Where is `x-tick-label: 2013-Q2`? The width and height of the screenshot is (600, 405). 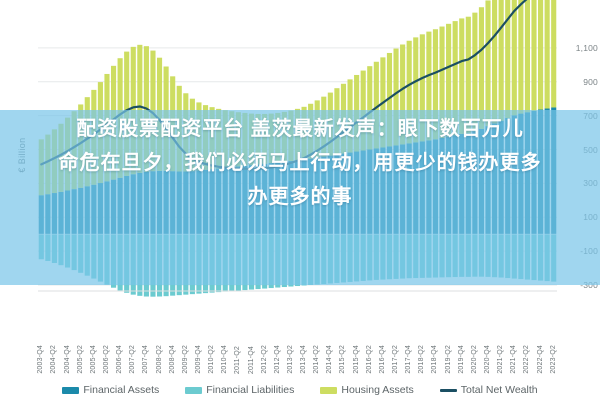 x-tick-label: 2013-Q2 is located at coordinates (290, 359).